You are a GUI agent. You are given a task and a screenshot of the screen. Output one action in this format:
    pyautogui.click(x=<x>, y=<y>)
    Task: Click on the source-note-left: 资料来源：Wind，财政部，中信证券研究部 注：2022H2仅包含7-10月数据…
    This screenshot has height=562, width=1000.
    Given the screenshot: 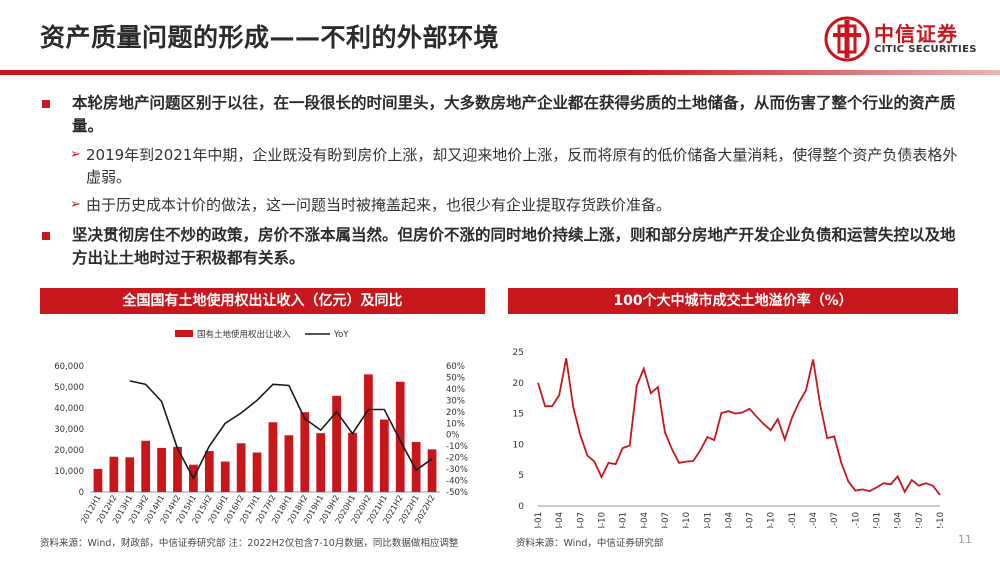 What is the action you would take?
    pyautogui.click(x=249, y=543)
    